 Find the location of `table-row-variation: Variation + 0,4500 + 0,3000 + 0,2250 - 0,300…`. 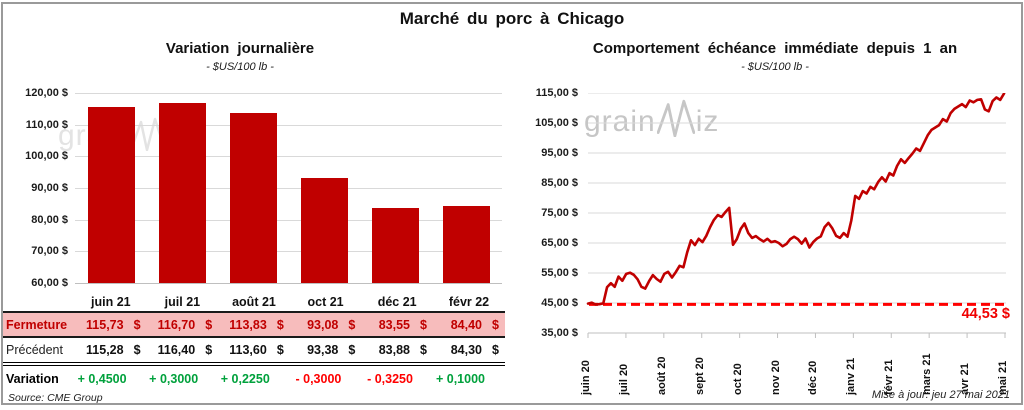

table-row-variation: Variation + 0,4500 + 0,3000 + 0,2250 - 0,300… is located at coordinates (253, 378).